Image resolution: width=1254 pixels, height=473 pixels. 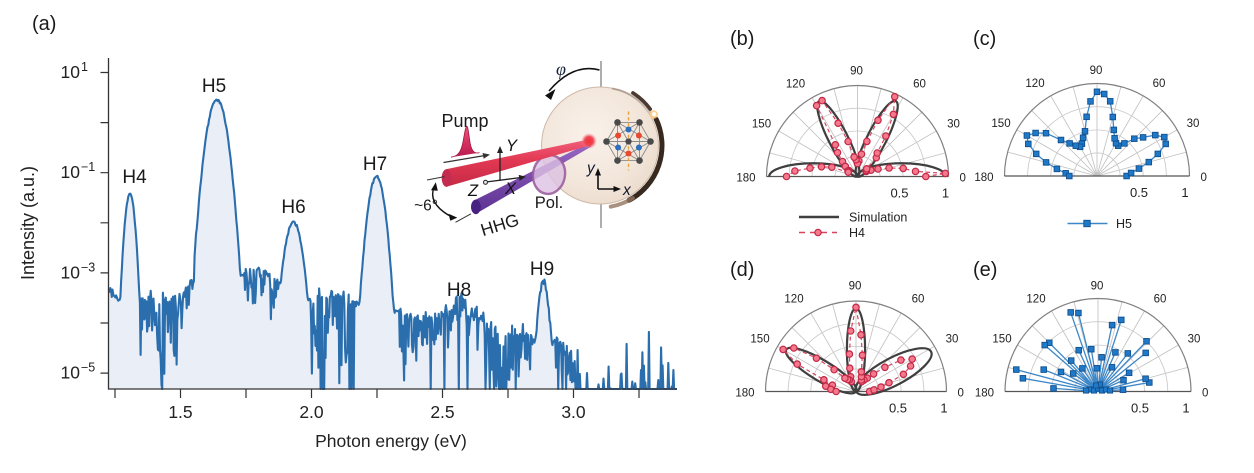 I want to click on svg-text: 2.0, so click(x=311, y=412).